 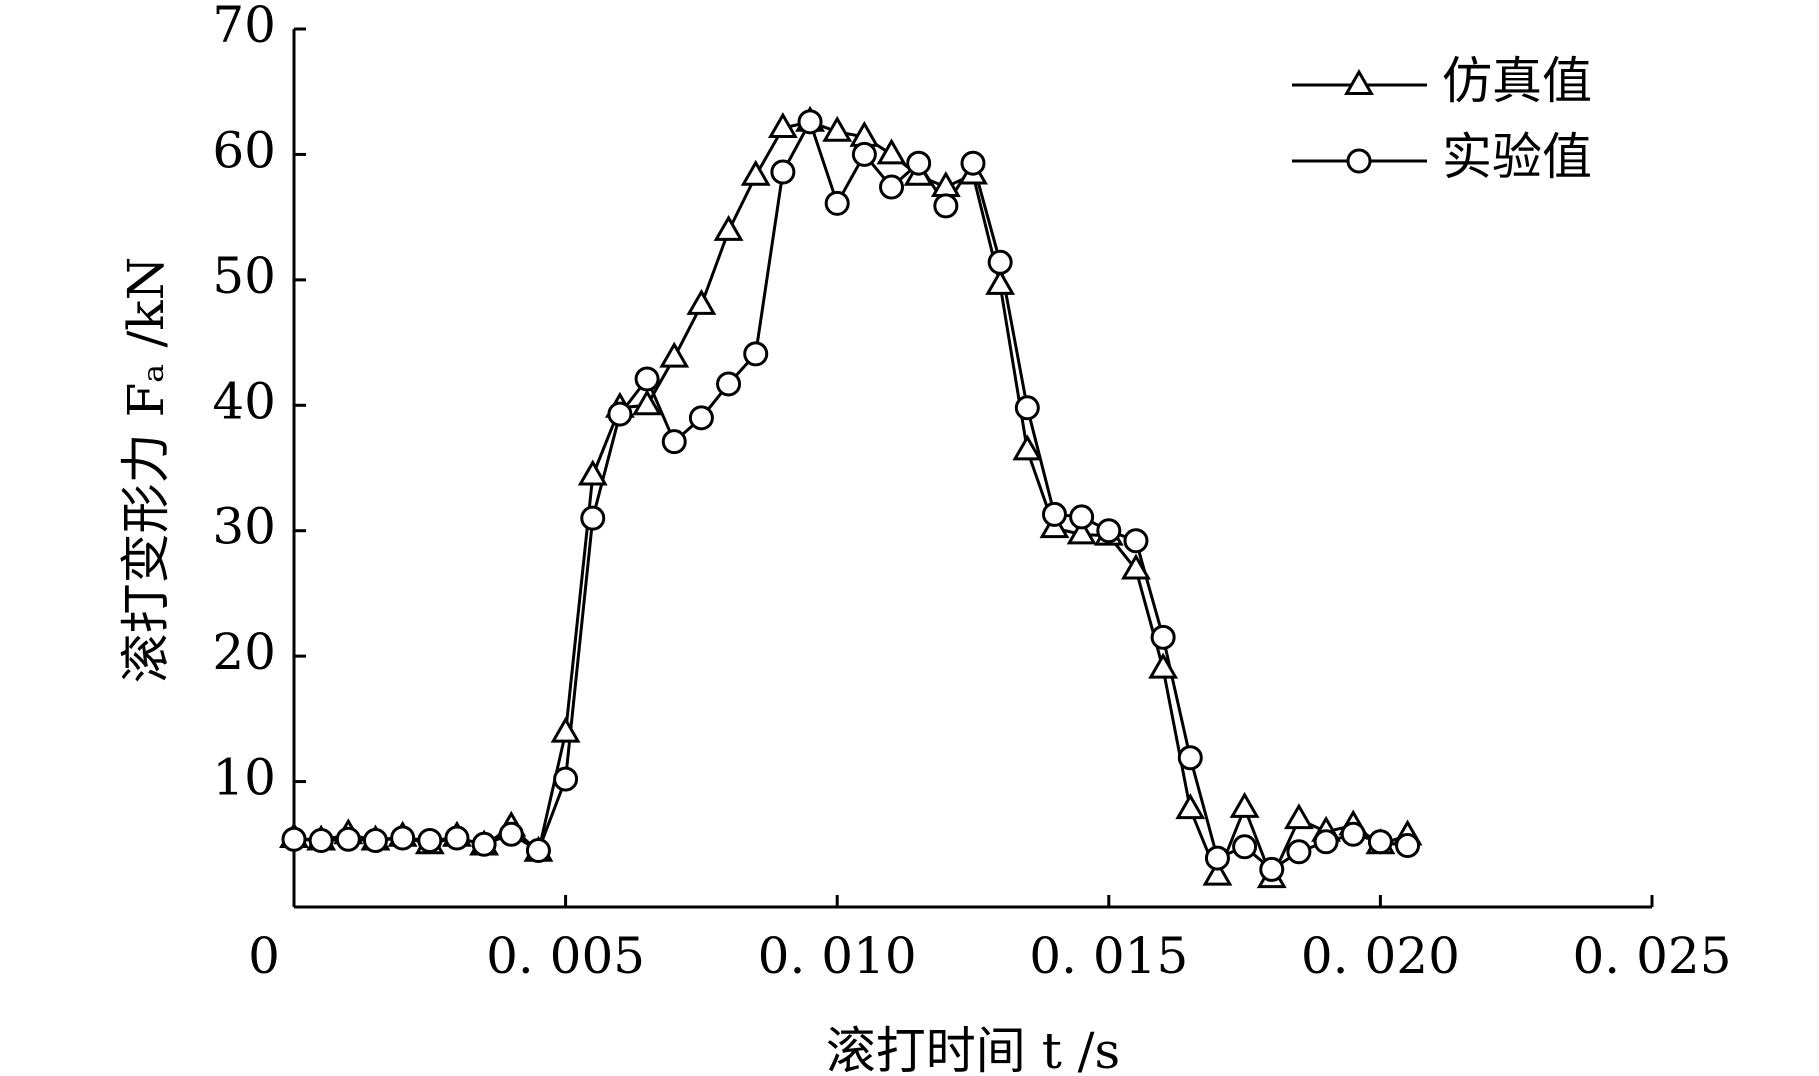 What do you see at coordinates (146, 470) in the screenshot?
I see `y-axis-title: 滚打变形力 Fₐ /kN` at bounding box center [146, 470].